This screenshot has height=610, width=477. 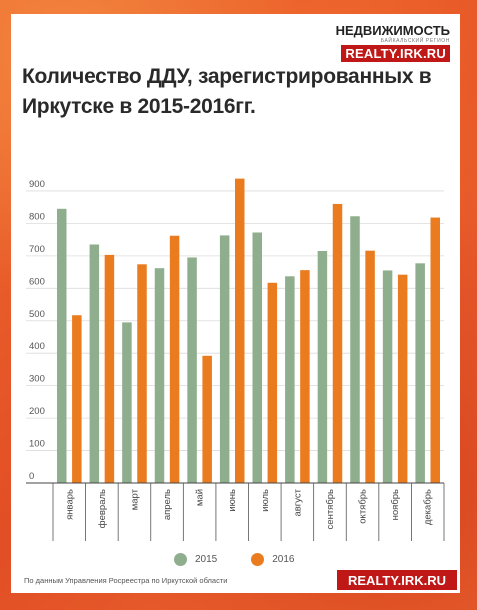 I want to click on legend-swatch-2015, so click(x=180, y=559).